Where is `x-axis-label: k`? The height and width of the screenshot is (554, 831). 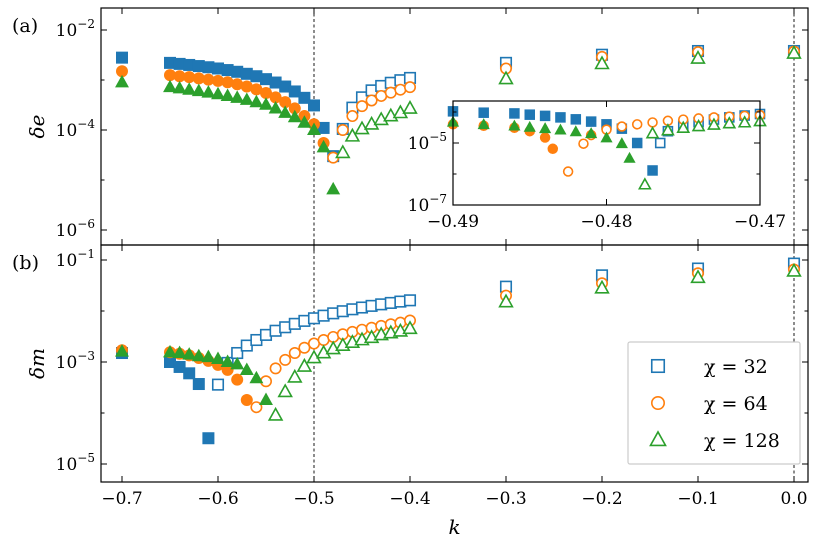
x-axis-label: k is located at coordinates (454, 527).